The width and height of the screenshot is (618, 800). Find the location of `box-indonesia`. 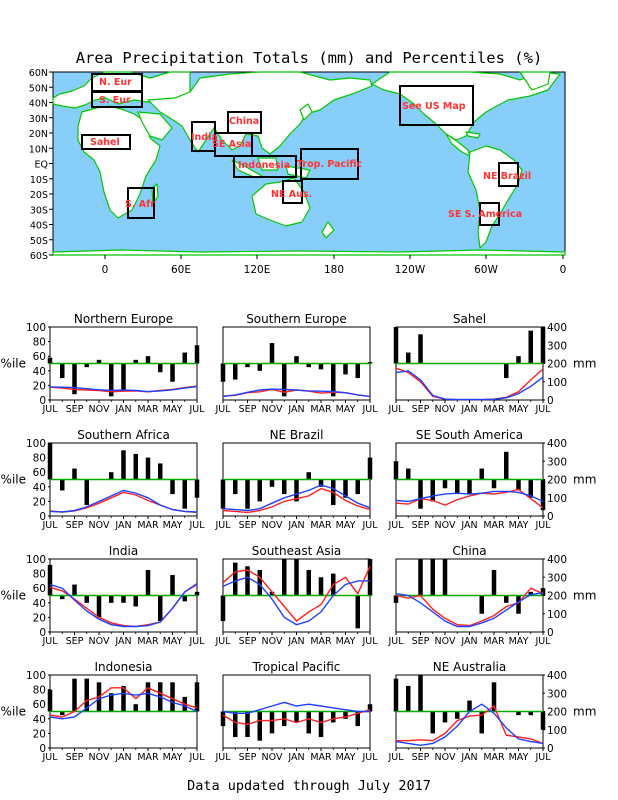

box-indonesia is located at coordinates (265, 166).